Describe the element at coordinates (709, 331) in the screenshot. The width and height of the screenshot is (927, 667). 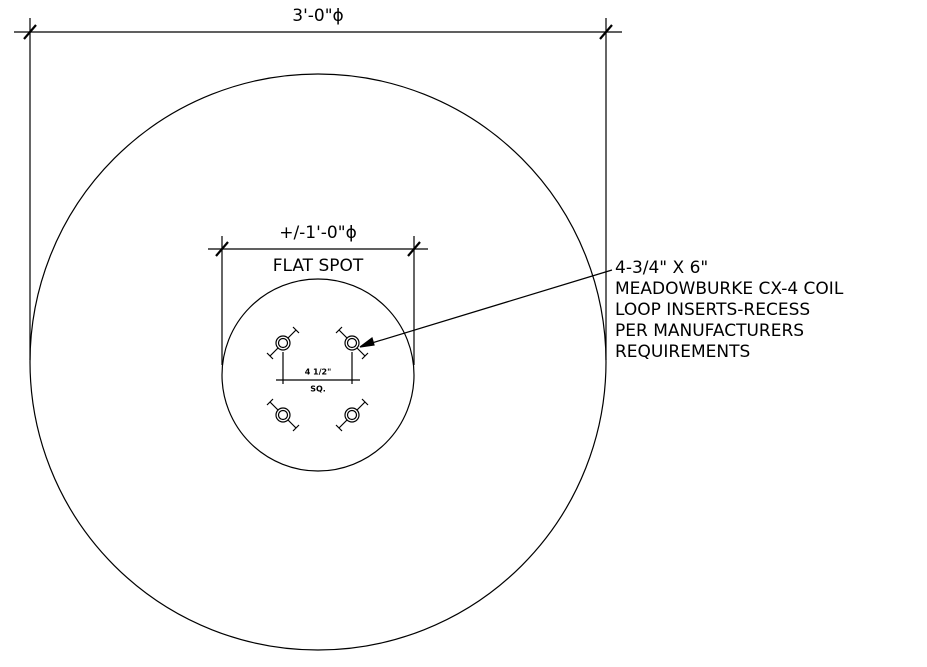
I see `callout-text: PER MANUFACTURERS` at that location.